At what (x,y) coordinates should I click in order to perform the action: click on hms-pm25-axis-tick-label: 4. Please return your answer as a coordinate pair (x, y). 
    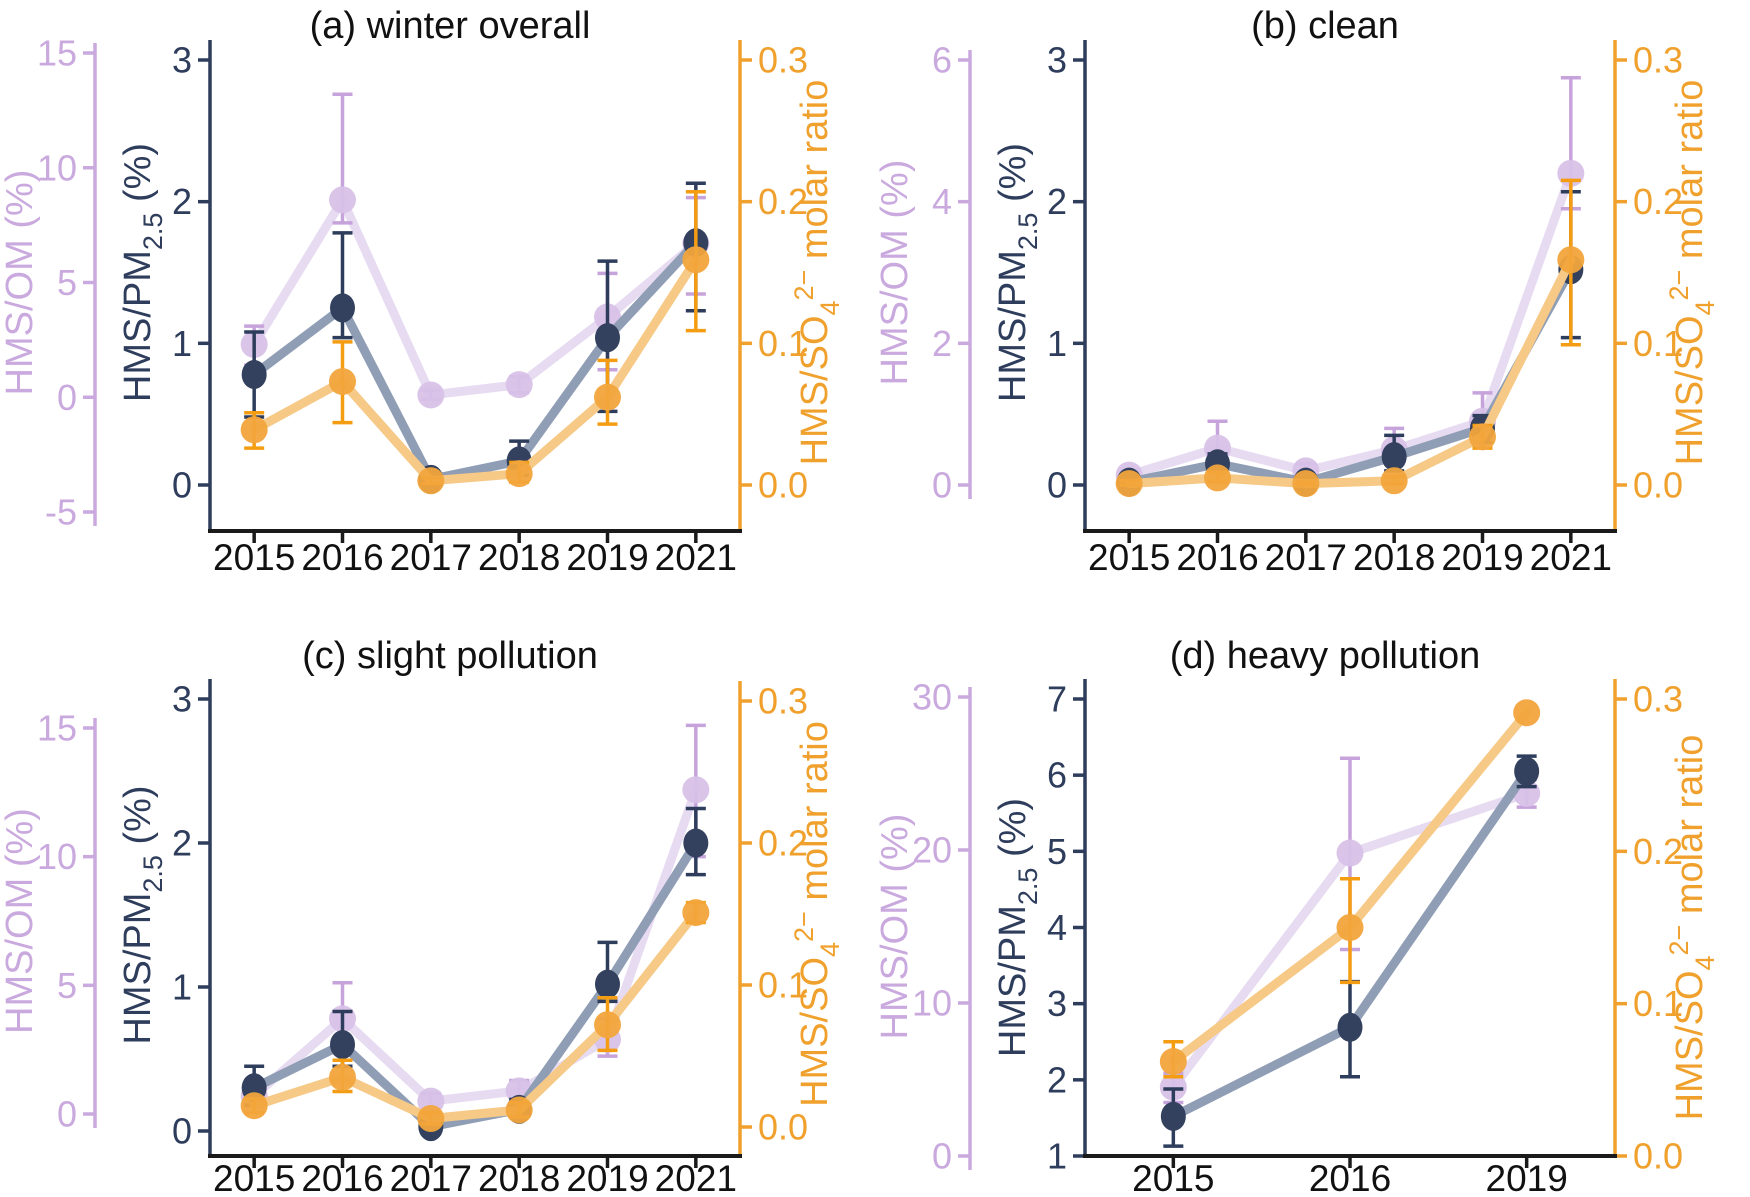
    Looking at the image, I should click on (1057, 927).